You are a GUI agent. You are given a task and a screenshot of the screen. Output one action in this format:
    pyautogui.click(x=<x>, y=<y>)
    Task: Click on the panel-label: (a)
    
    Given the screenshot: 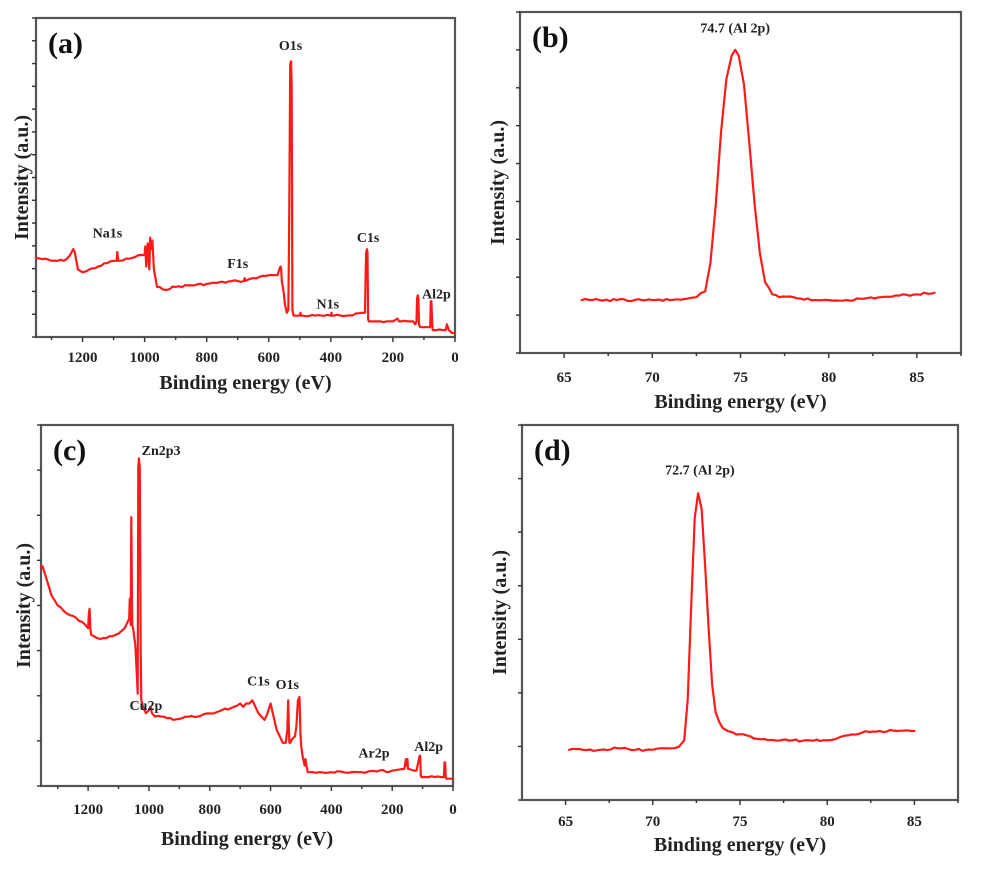 What is the action you would take?
    pyautogui.click(x=65, y=43)
    